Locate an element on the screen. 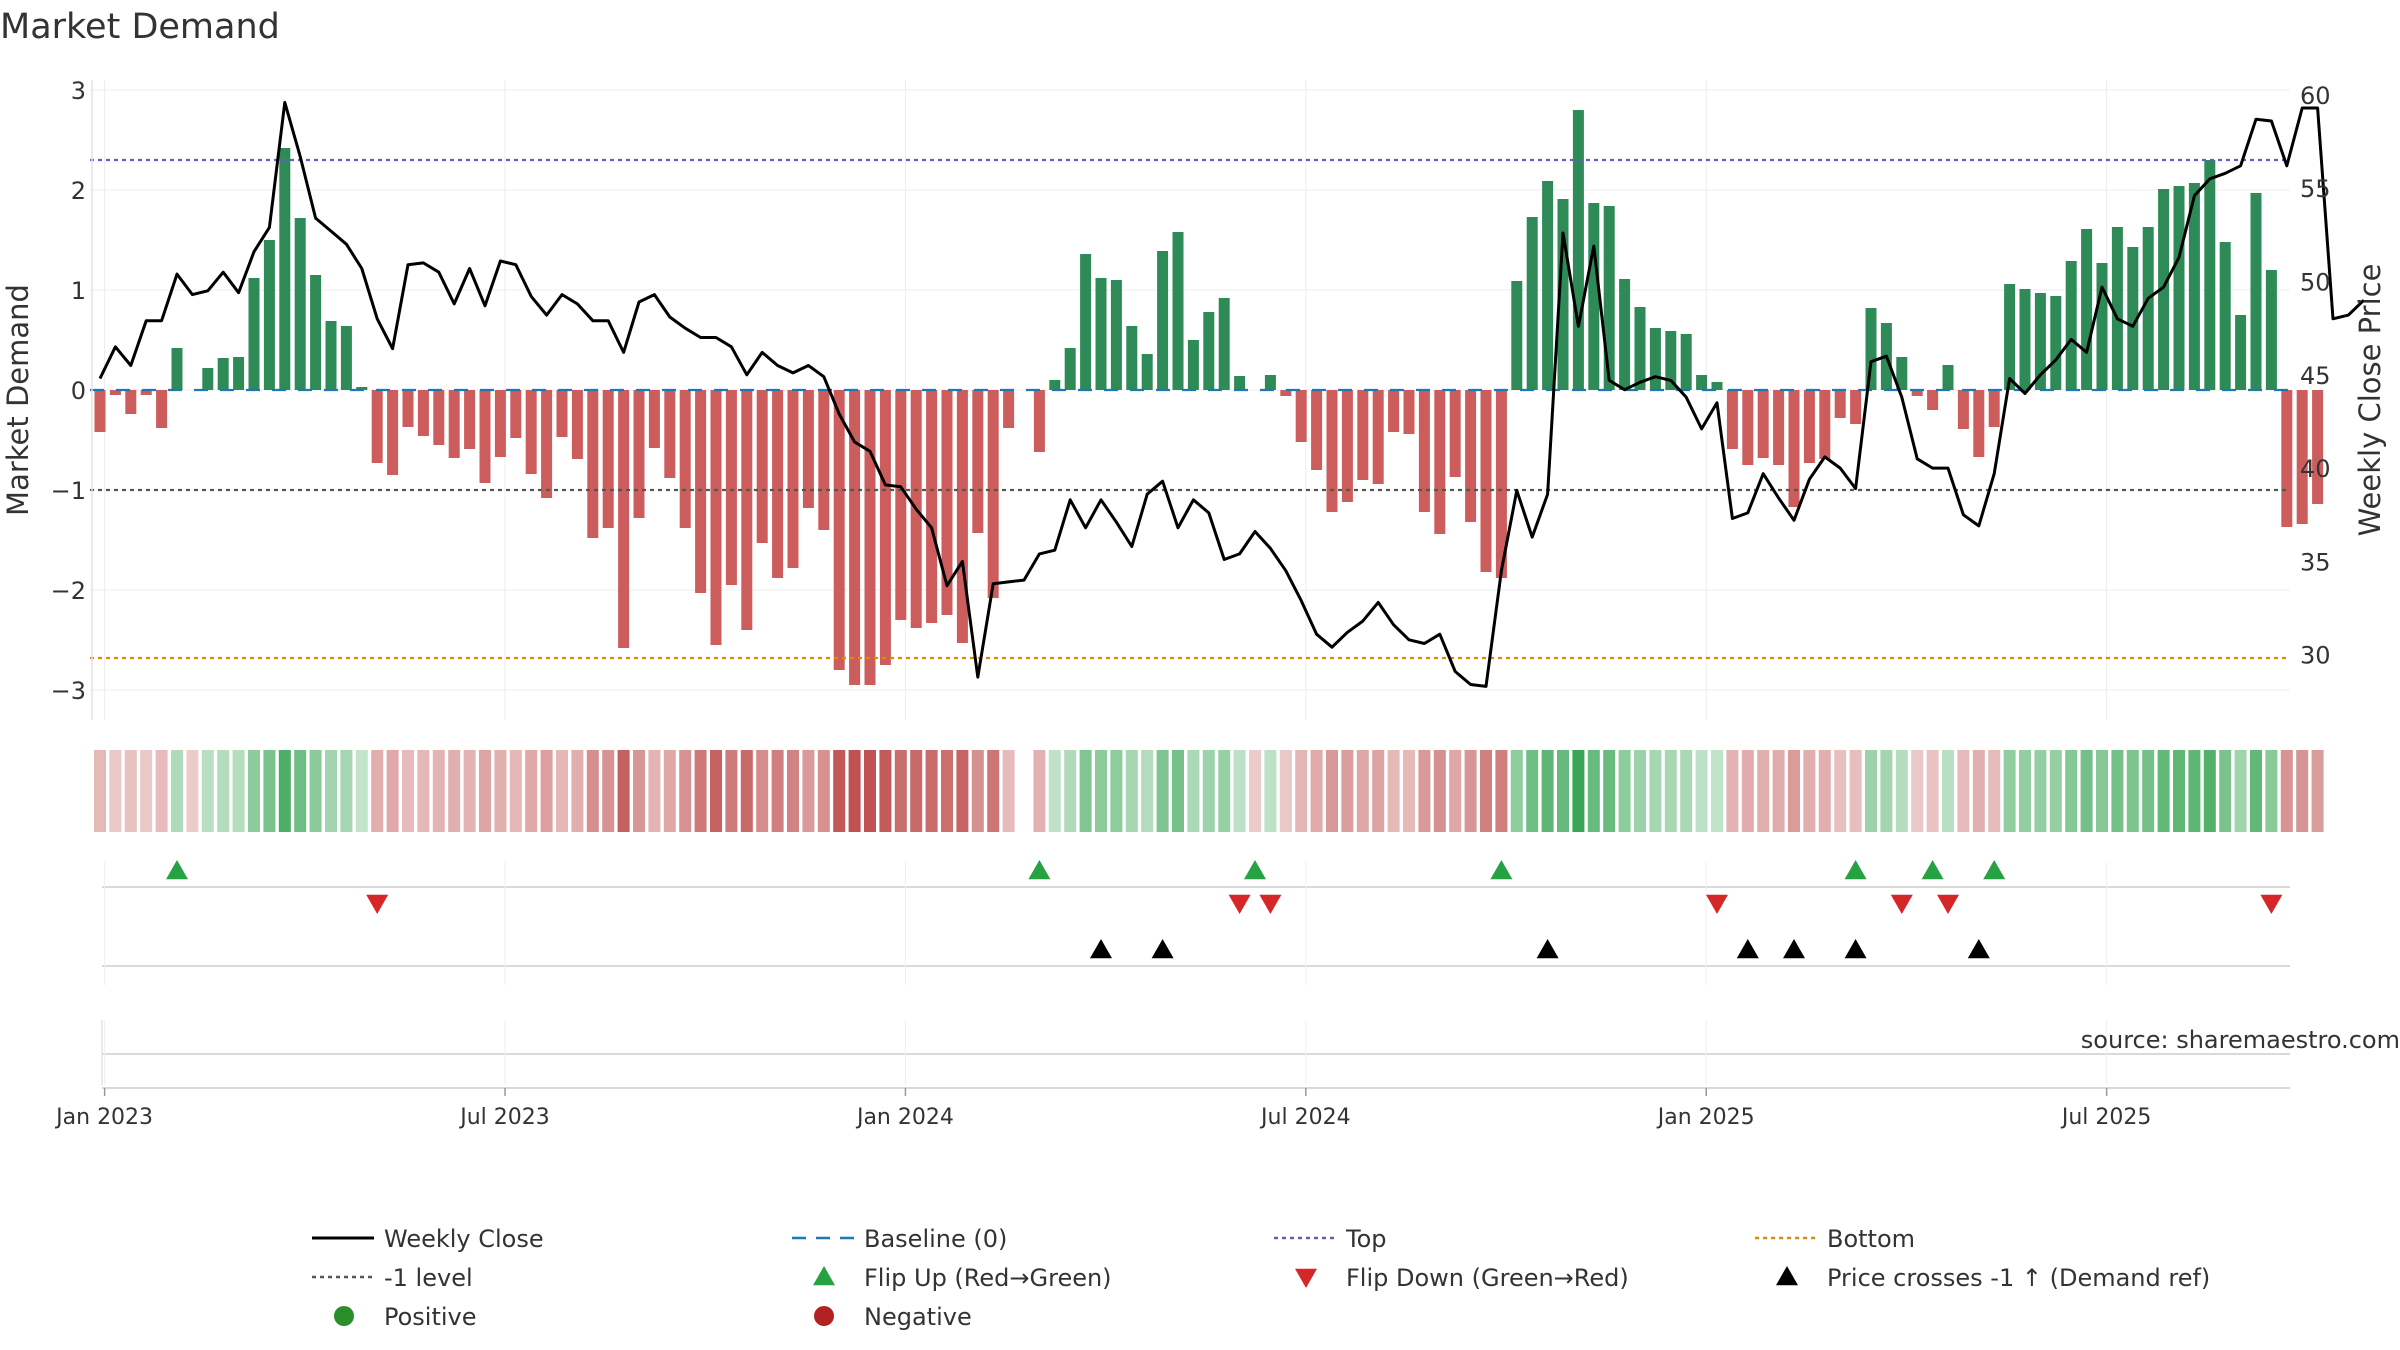  legend-item-flip_down: Flip Down (Green→Red) is located at coordinates (1462, 1278).